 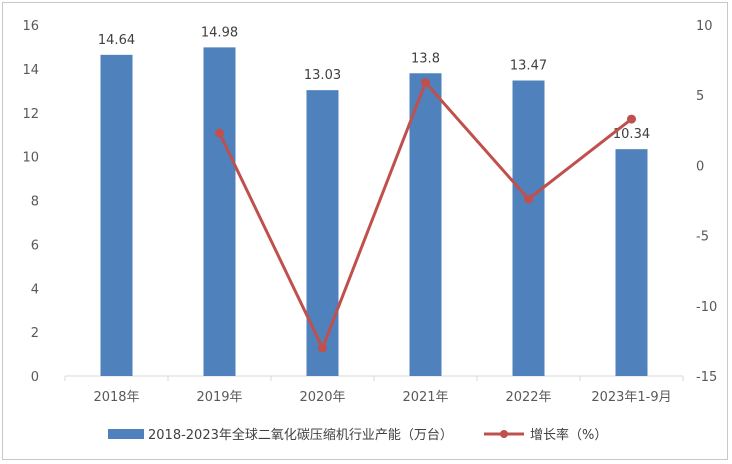 What do you see at coordinates (322, 75) in the screenshot?
I see `bar-data-label: 13.03` at bounding box center [322, 75].